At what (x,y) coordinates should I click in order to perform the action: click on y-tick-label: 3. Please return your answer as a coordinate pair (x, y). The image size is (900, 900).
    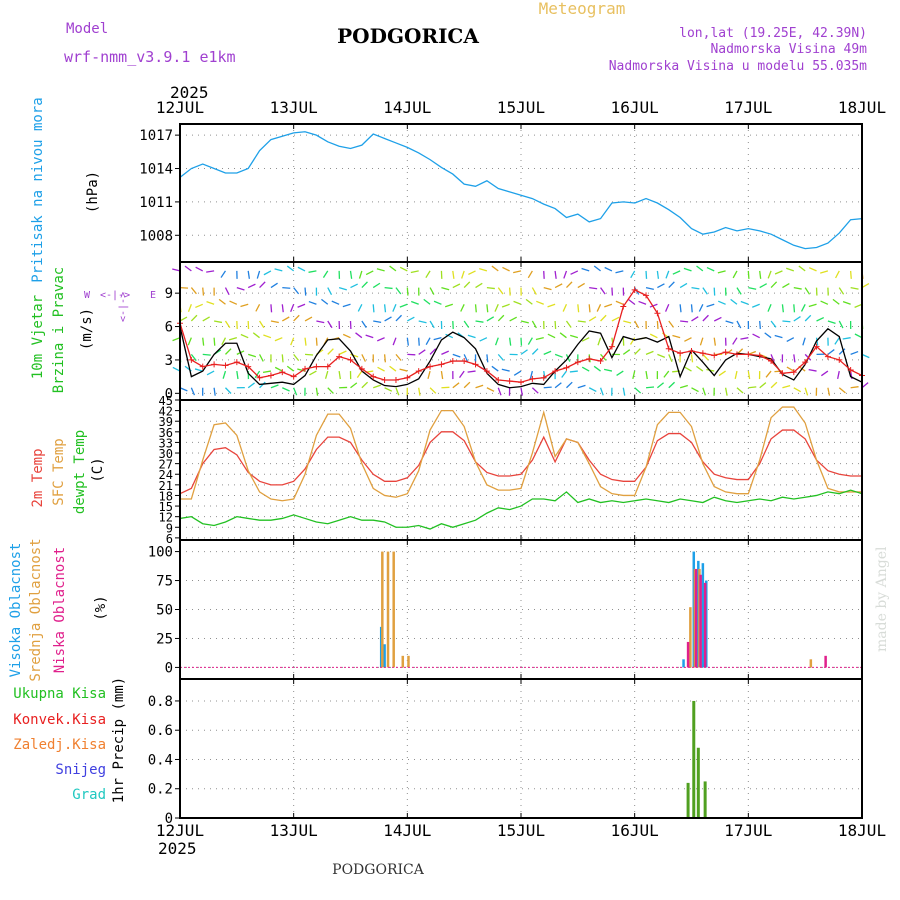
    Looking at the image, I should click on (169, 361).